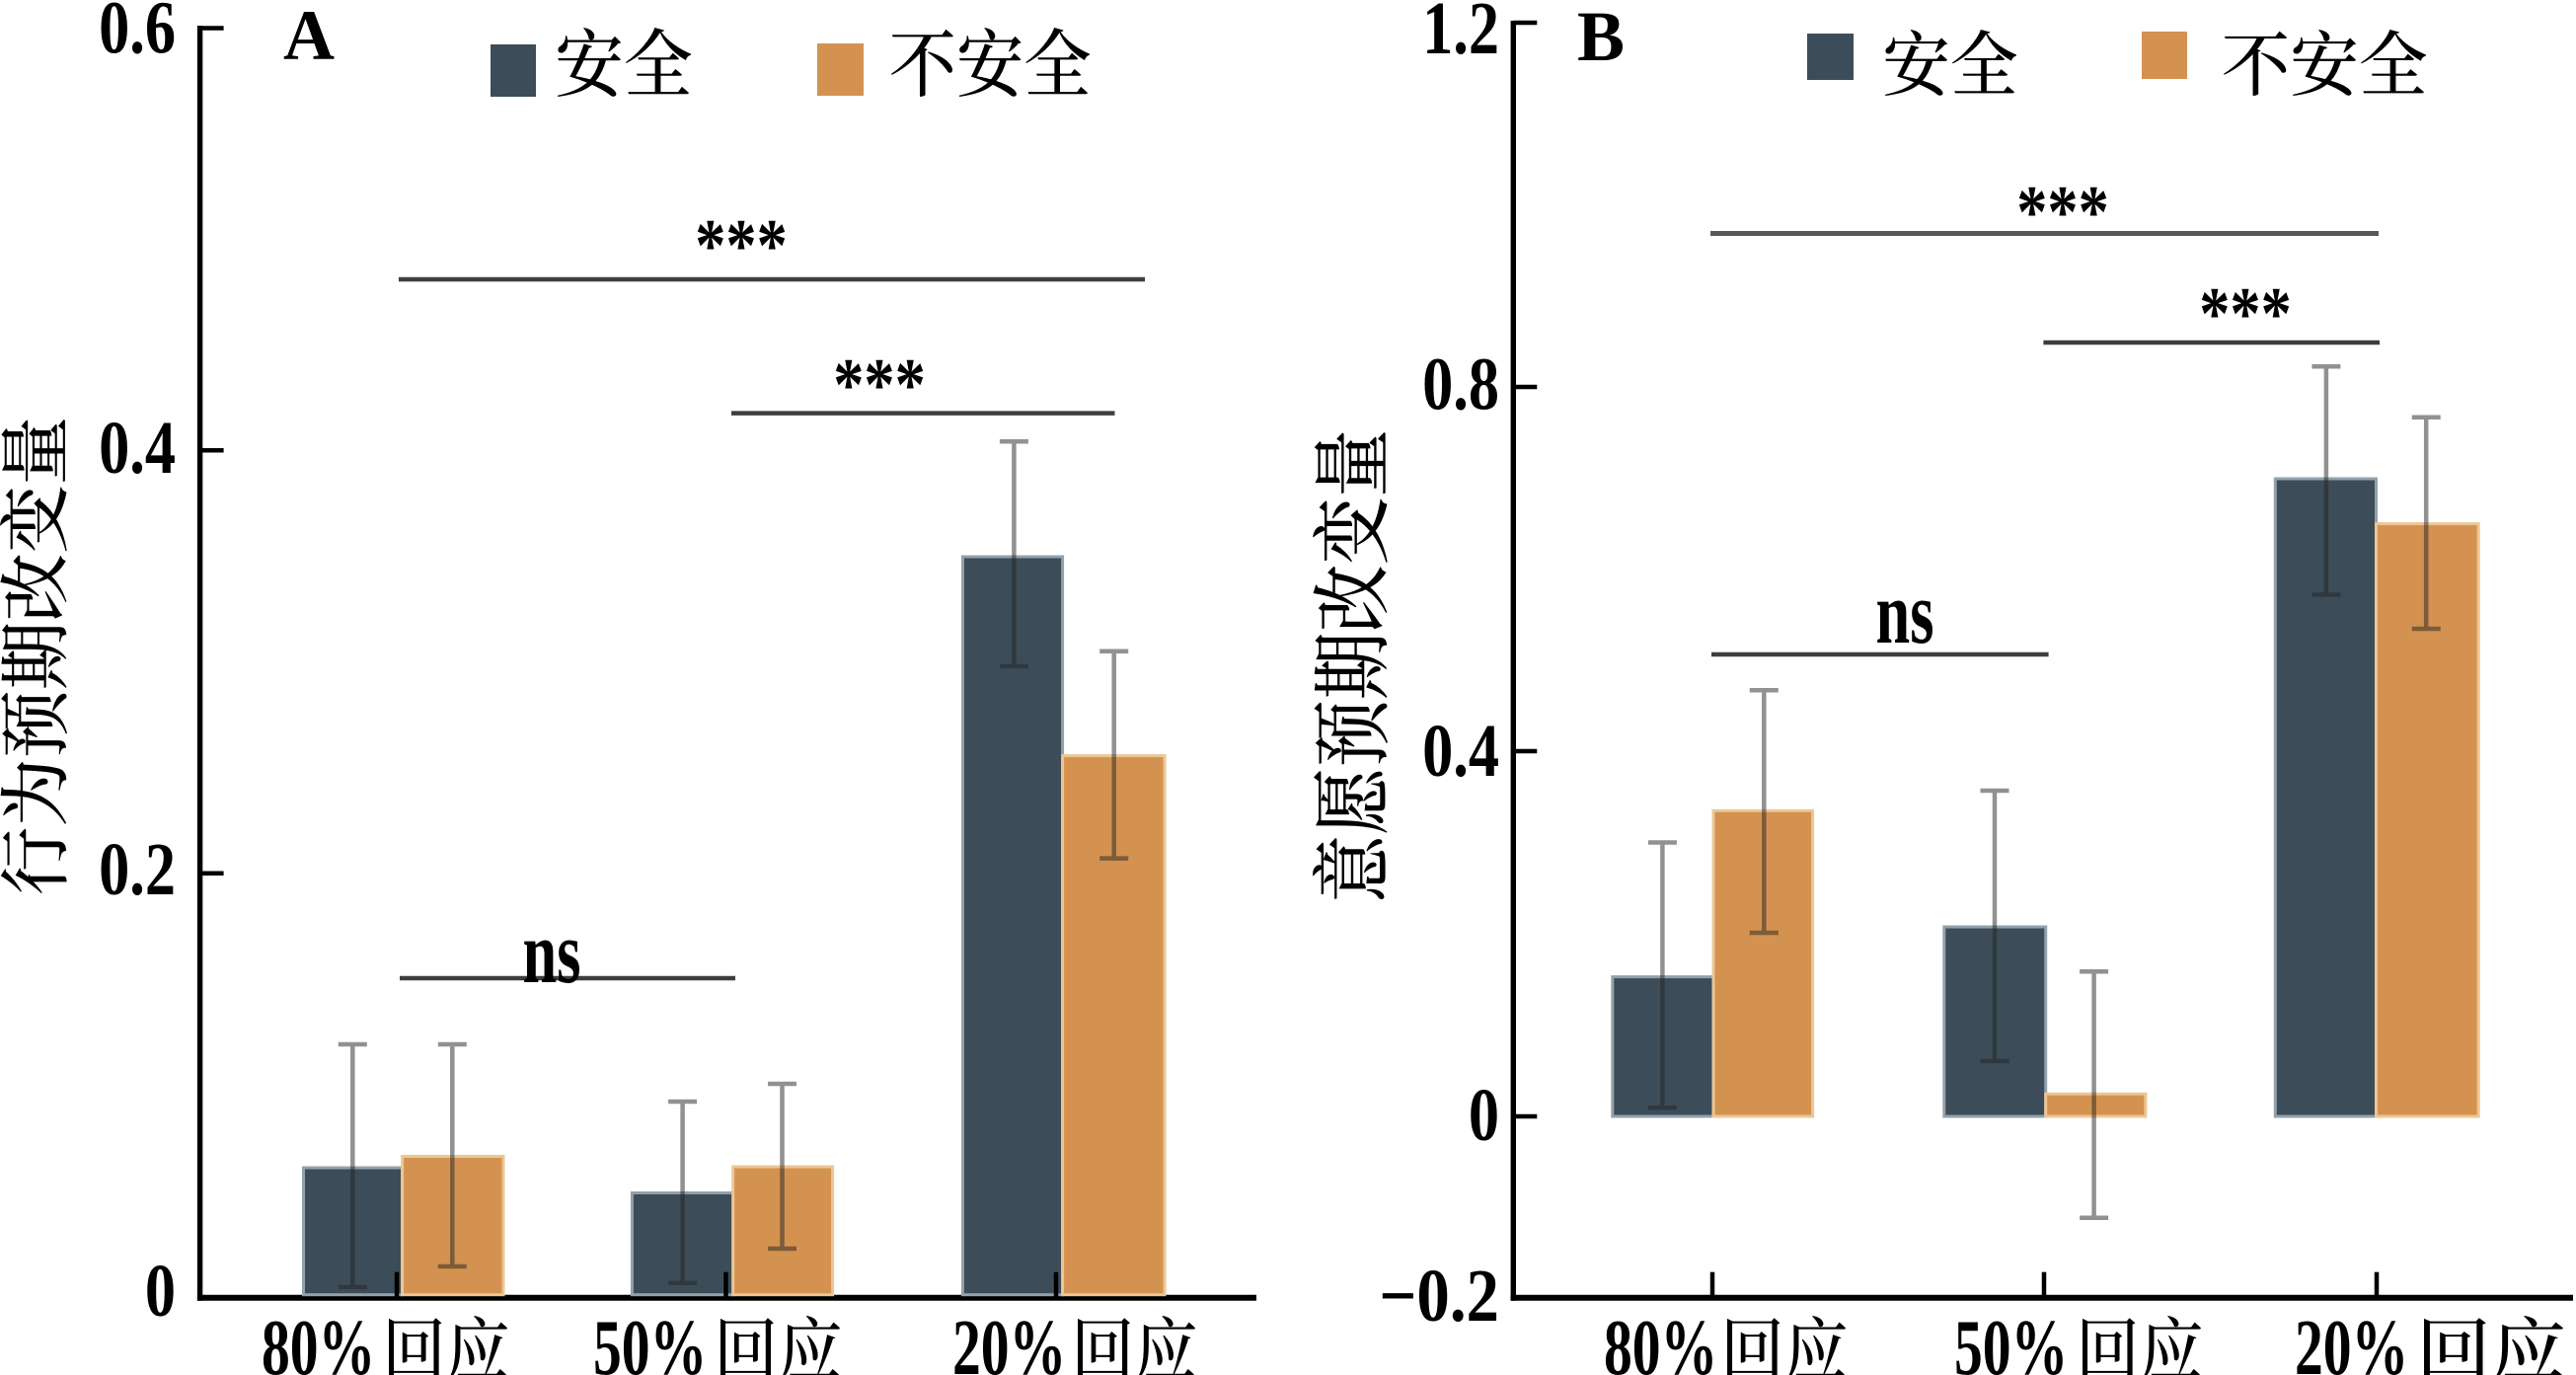 Image resolution: width=2576 pixels, height=1375 pixels. What do you see at coordinates (1439, 1296) in the screenshot?
I see `svg-text: −0.2` at bounding box center [1439, 1296].